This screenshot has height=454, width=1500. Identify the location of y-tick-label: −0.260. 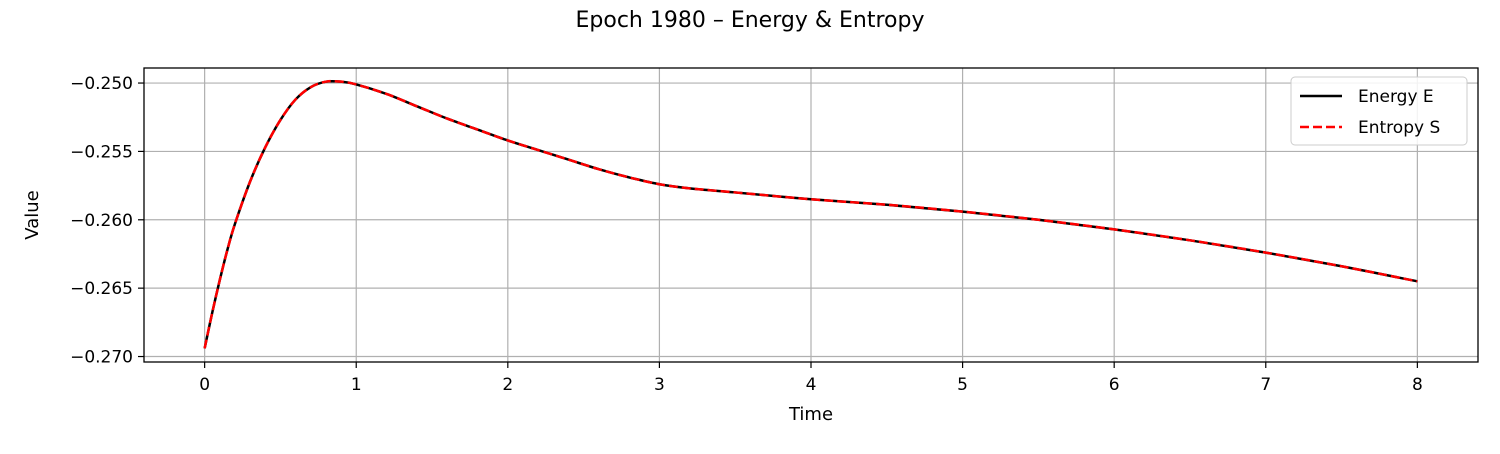
(101, 221).